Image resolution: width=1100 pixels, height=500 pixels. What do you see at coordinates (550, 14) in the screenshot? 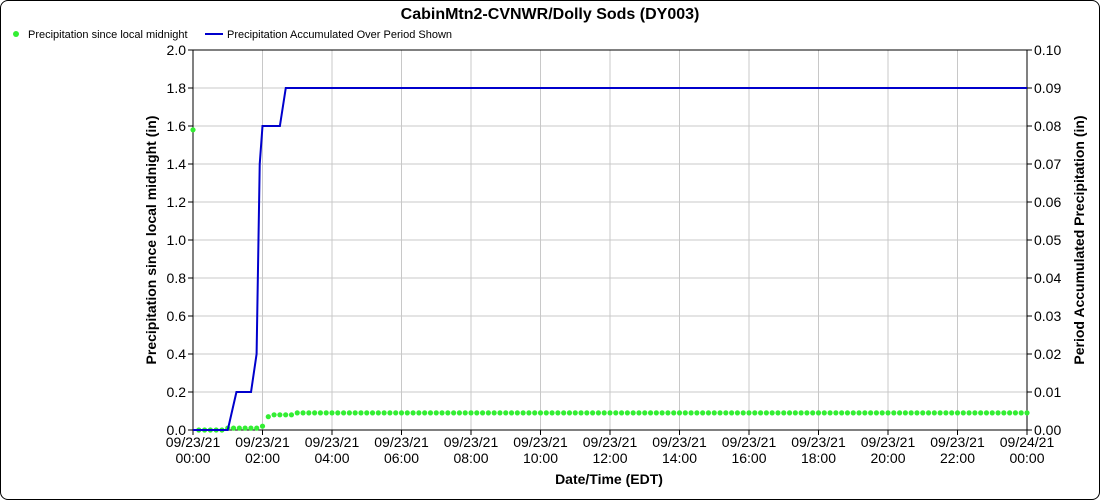
I see `chart-title: CabinMtn2-CVNWR/Dolly Sods (DY003)` at bounding box center [550, 14].